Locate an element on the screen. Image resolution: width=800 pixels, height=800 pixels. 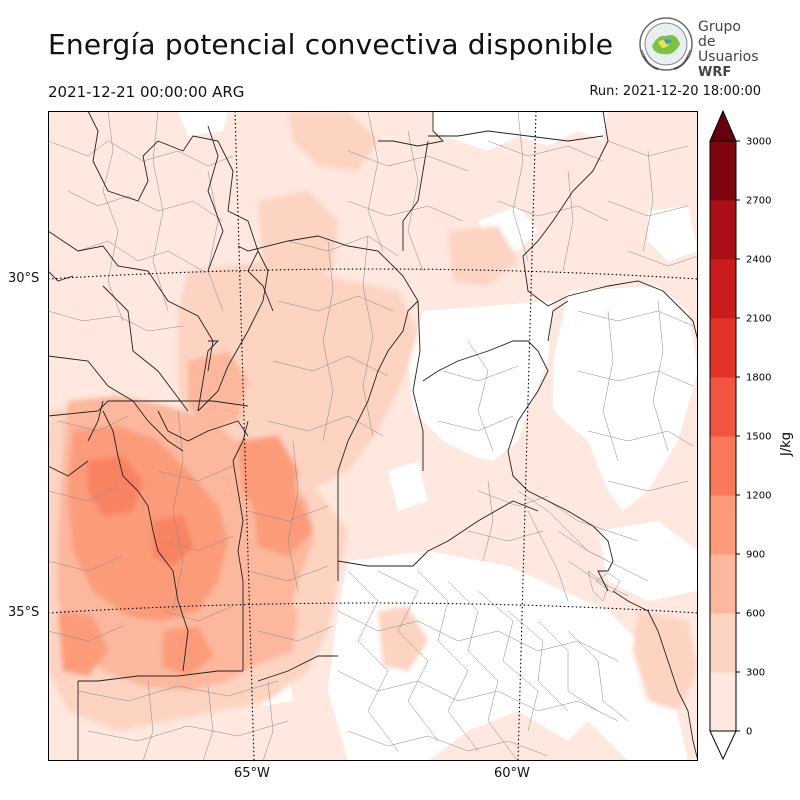
lat-label-35s: 35°S is located at coordinates (24, 612).